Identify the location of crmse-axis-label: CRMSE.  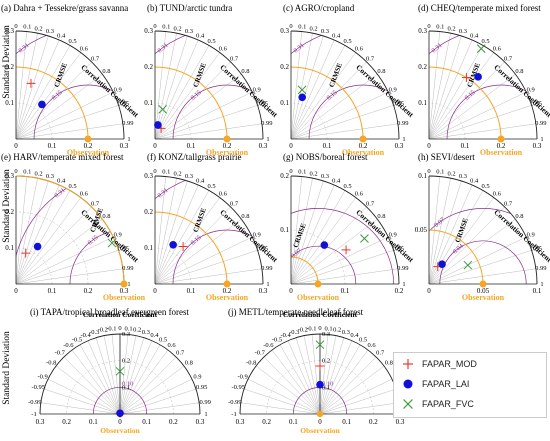
(200, 220).